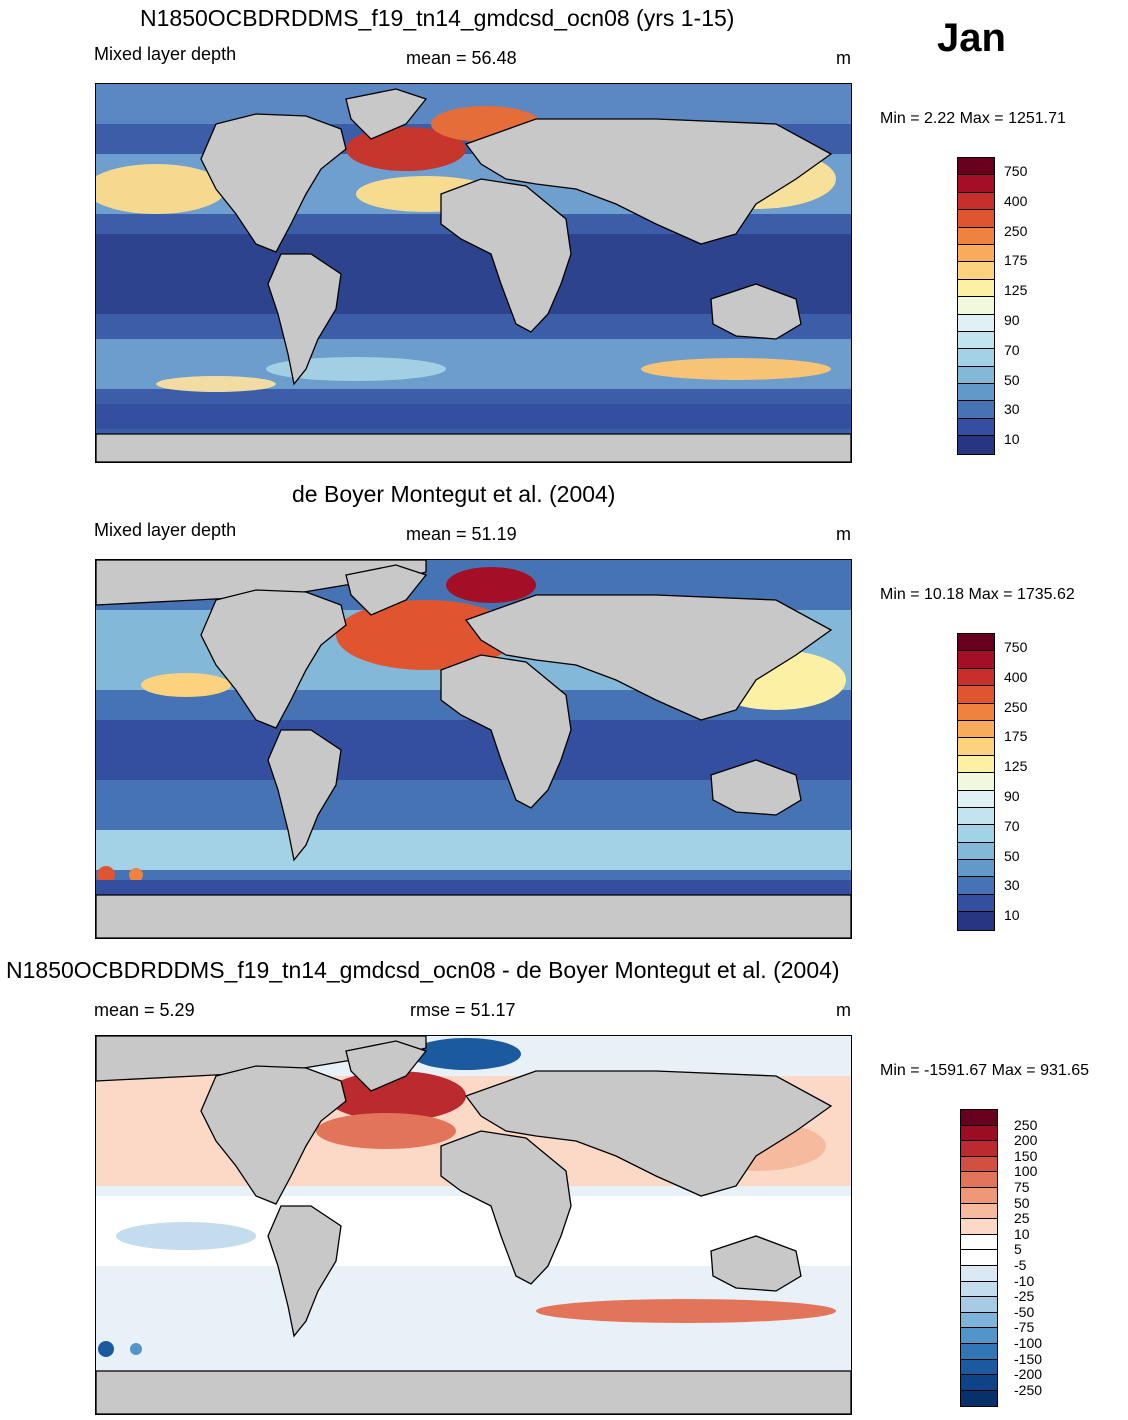  I want to click on month-label: Jan, so click(971, 38).